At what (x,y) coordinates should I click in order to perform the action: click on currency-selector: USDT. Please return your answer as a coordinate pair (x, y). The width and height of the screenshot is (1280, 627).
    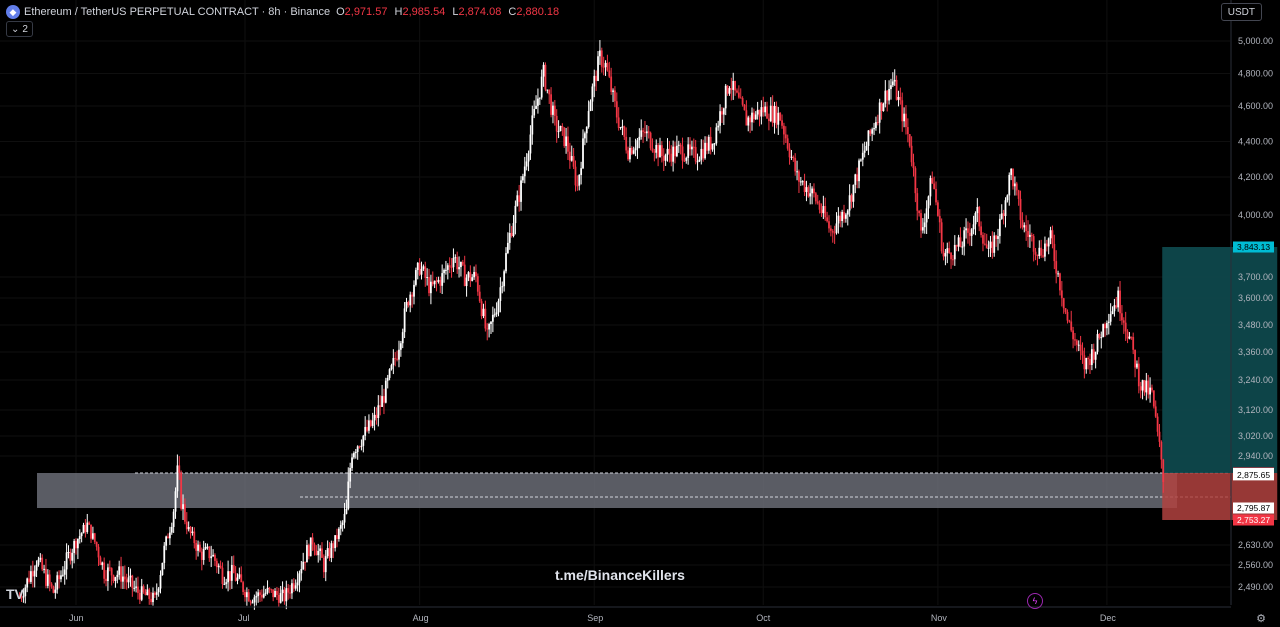
    Looking at the image, I should click on (1241, 12).